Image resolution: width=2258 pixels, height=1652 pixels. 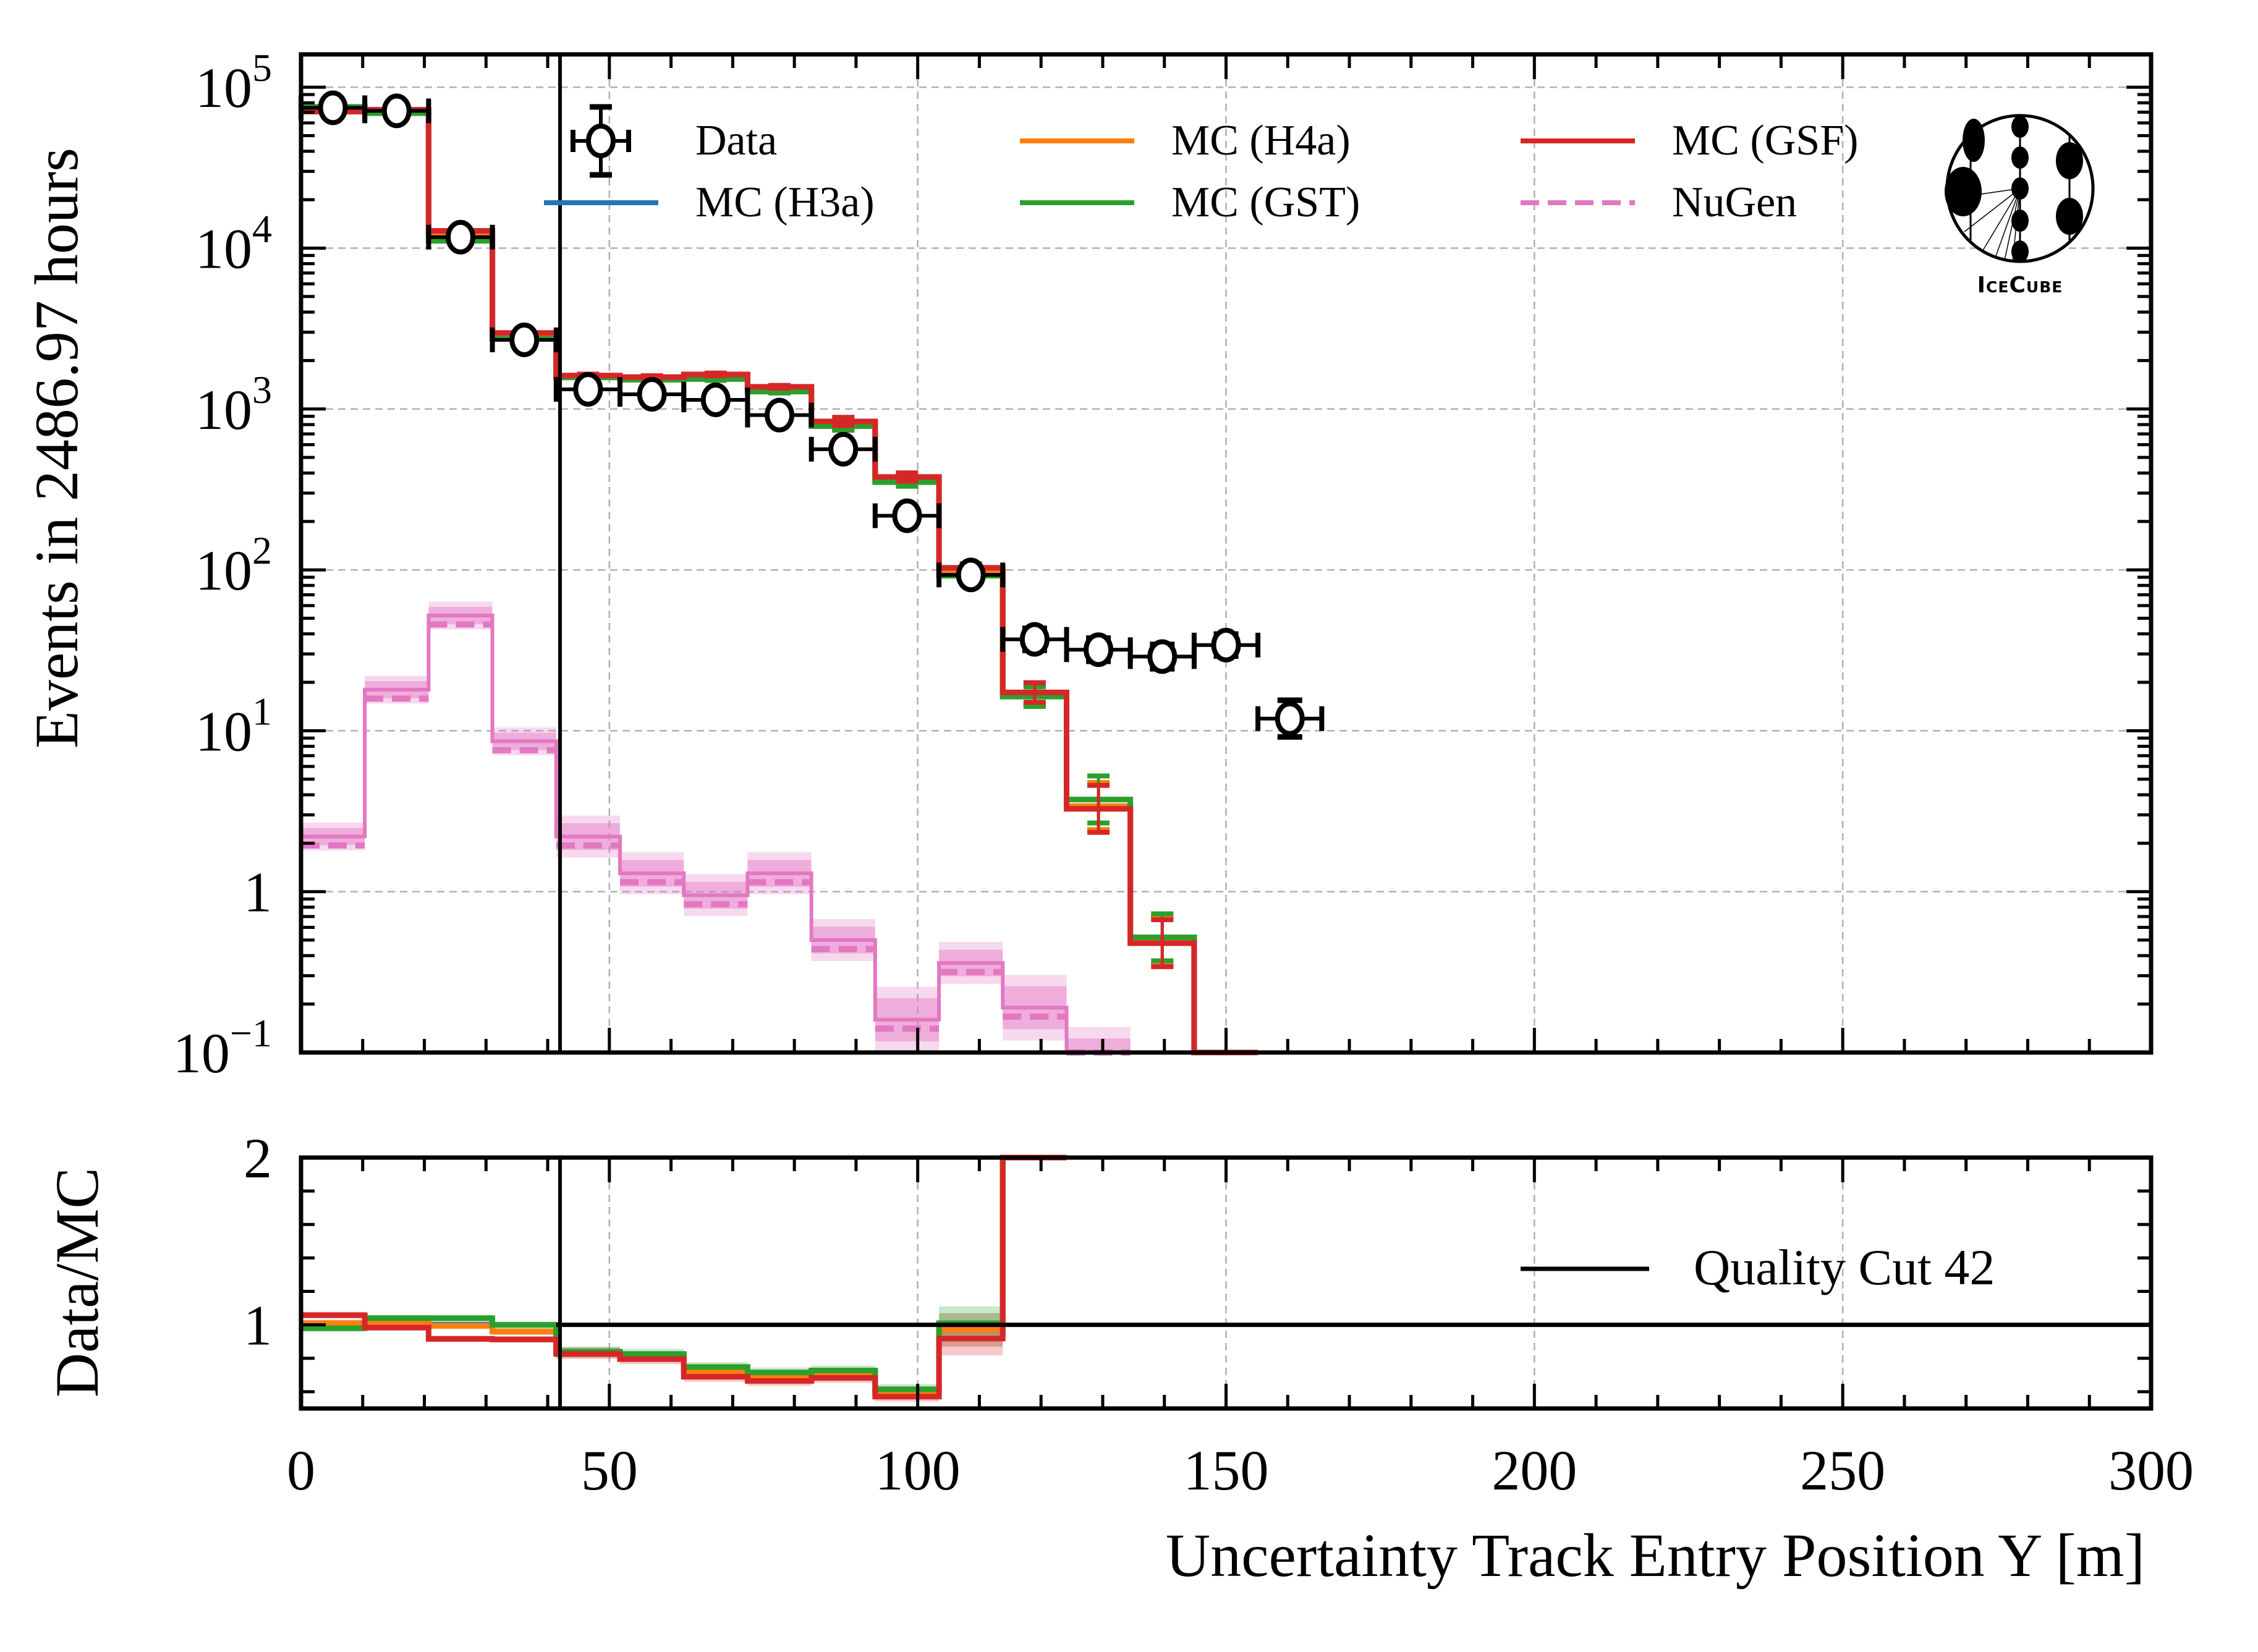 I want to click on ratio-legend: Quality Cut 42, so click(x=1758, y=1267).